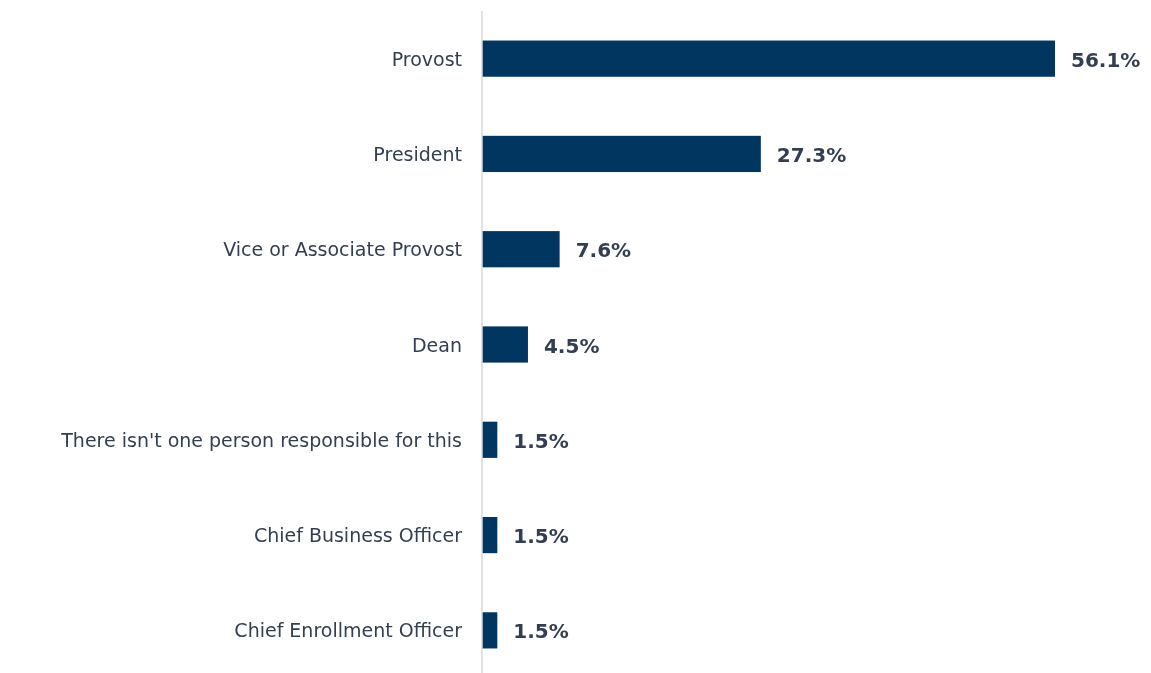  I want to click on y-tick-label: President, so click(417, 153).